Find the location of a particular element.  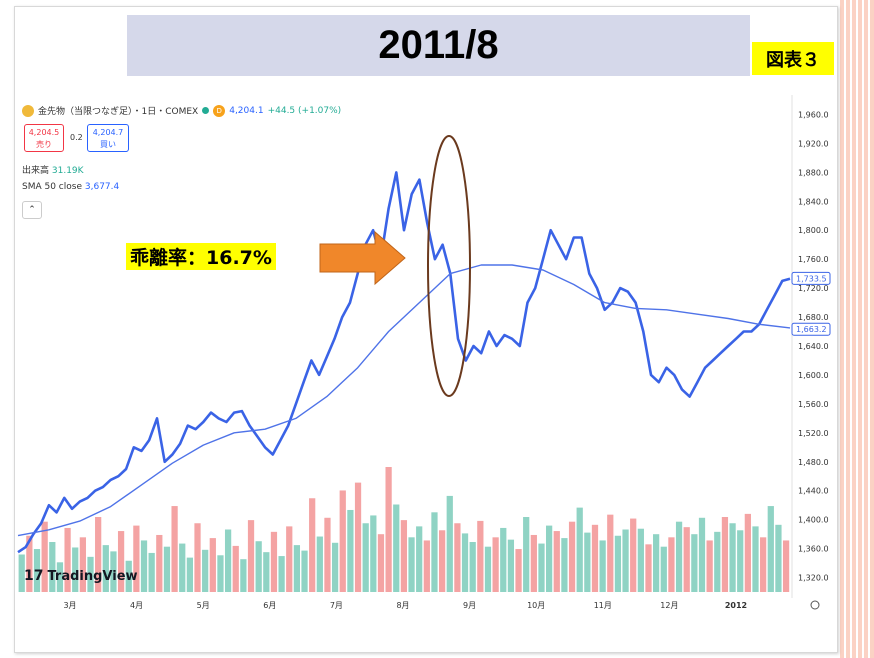

y-tick-label: 1,680.0 is located at coordinates (813, 317).